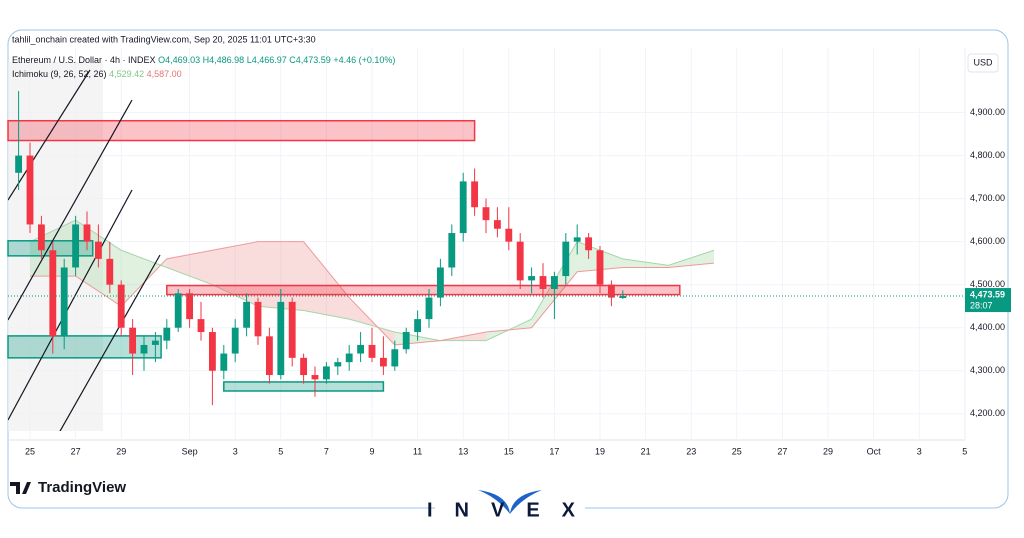 Image resolution: width=1024 pixels, height=538 pixels. What do you see at coordinates (987, 112) in the screenshot?
I see `y-tick-label: 4,900.00` at bounding box center [987, 112].